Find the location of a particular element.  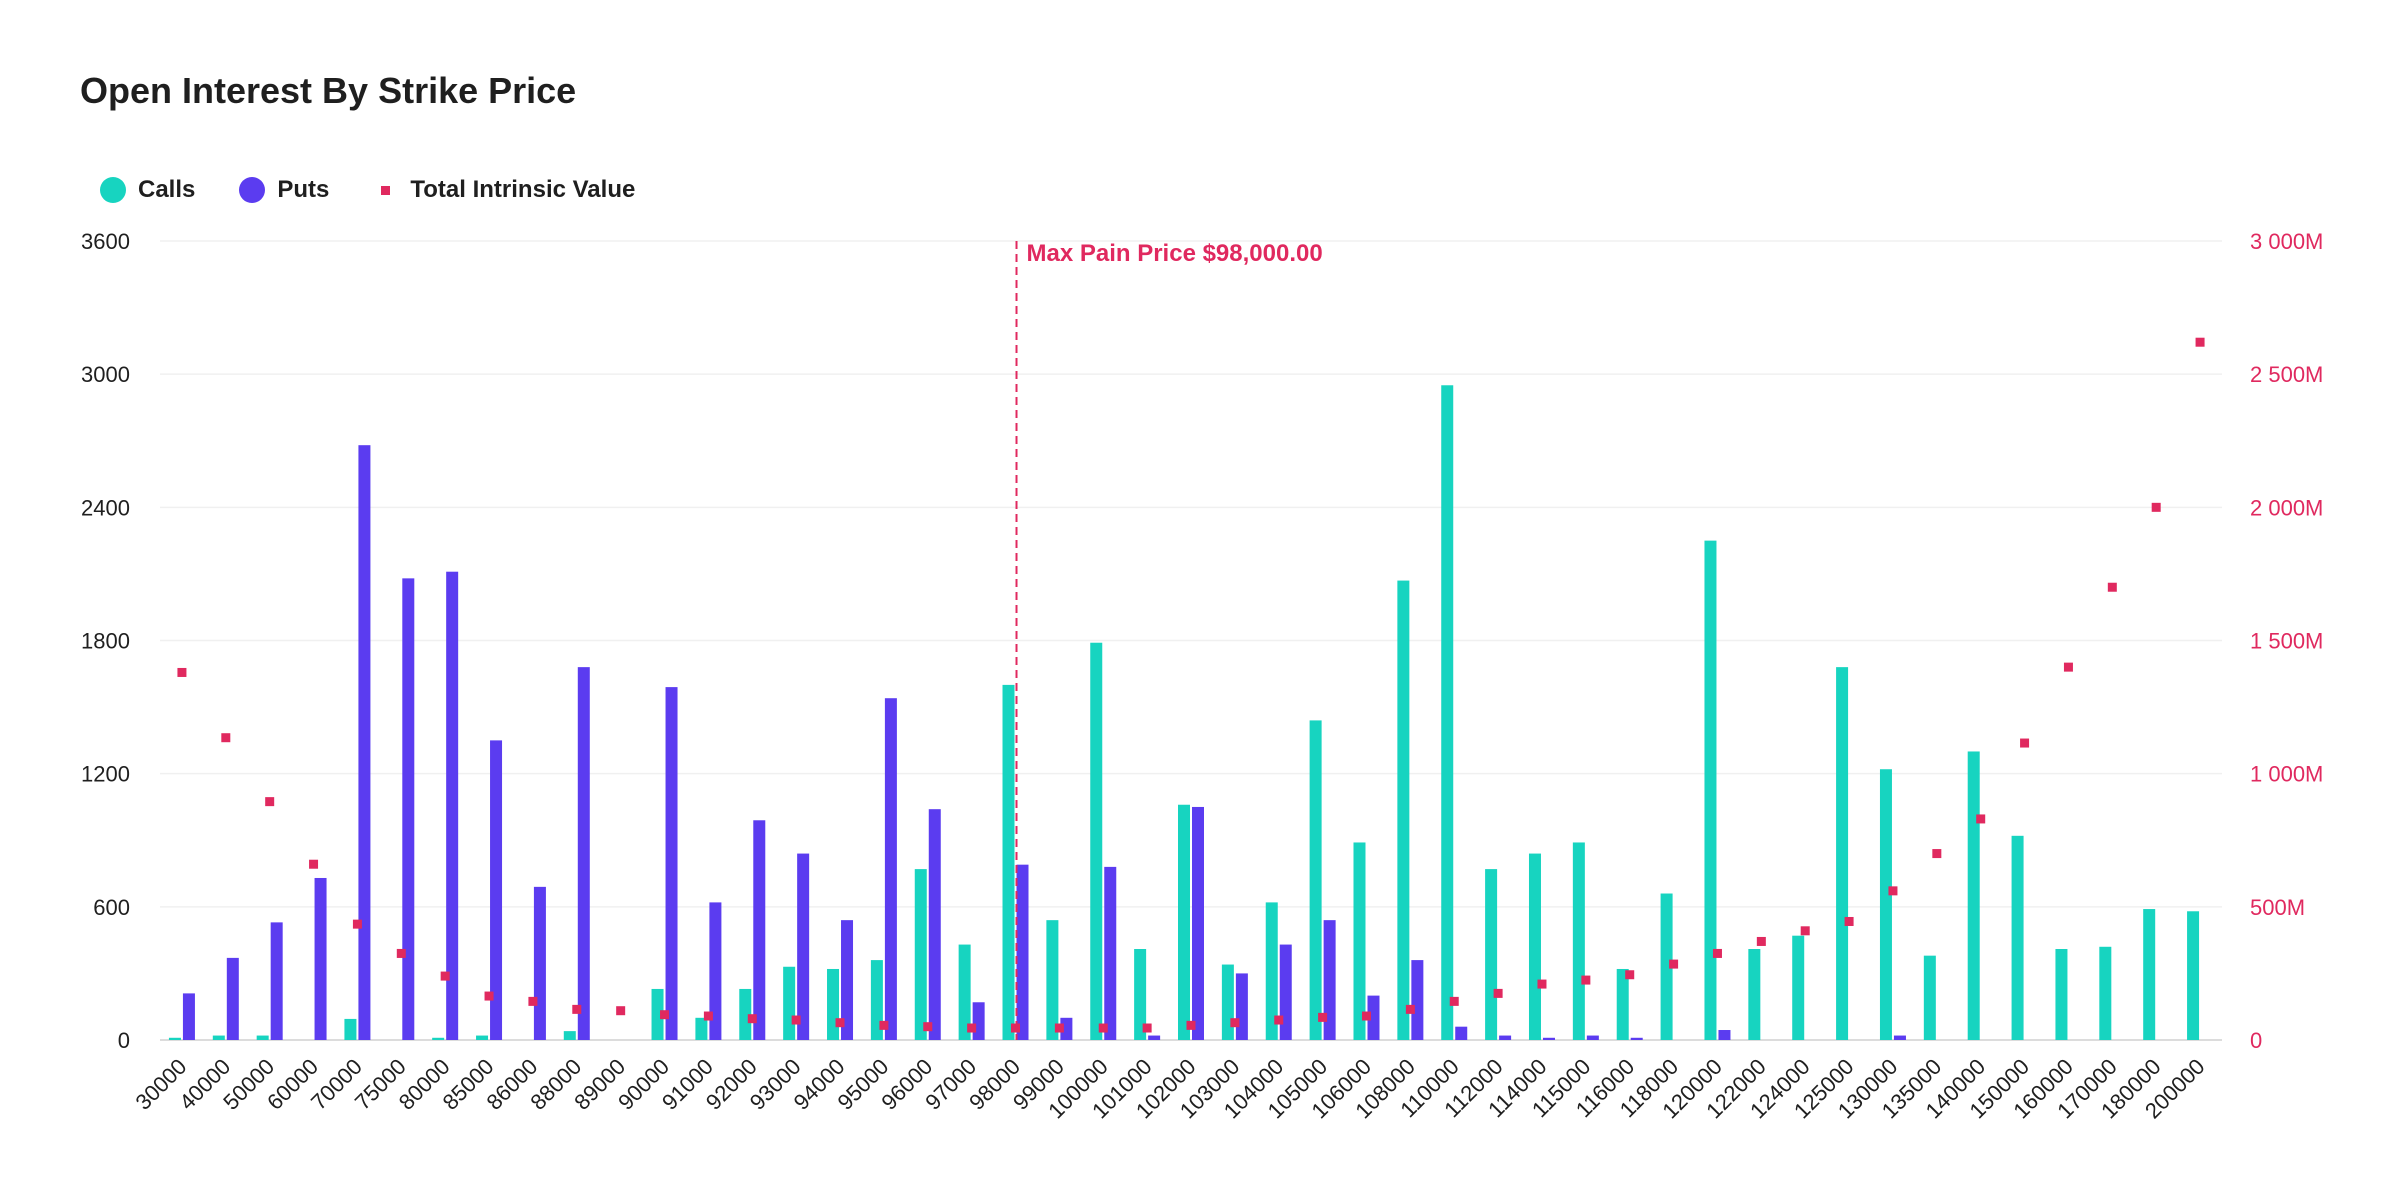

y2-tick-label: 0 is located at coordinates (2256, 1040).